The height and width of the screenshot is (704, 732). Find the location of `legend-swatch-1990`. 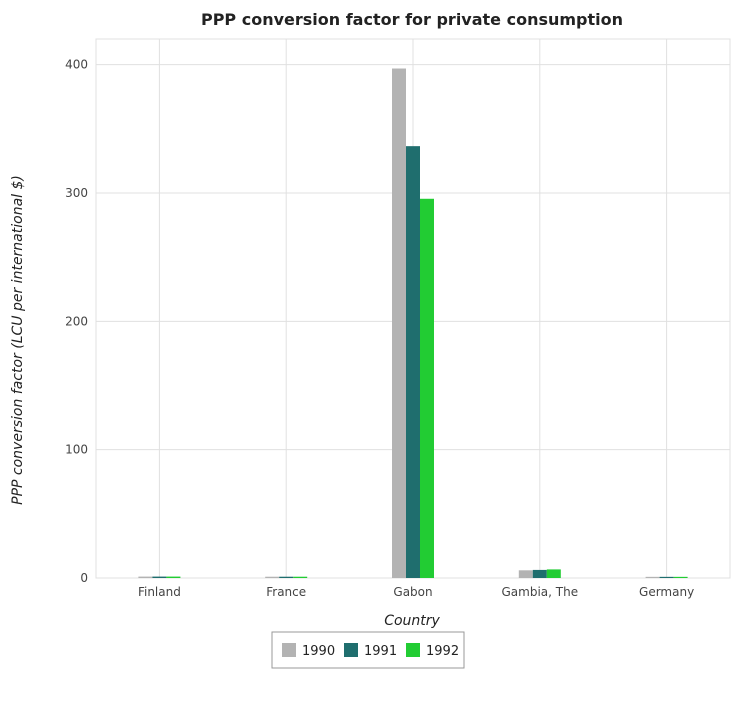

legend-swatch-1990 is located at coordinates (289, 650).